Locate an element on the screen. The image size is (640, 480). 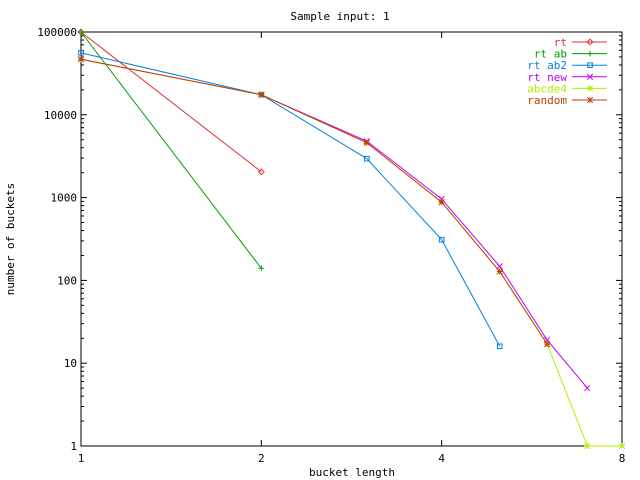
x-axis-label: bucket length is located at coordinates (352, 472).